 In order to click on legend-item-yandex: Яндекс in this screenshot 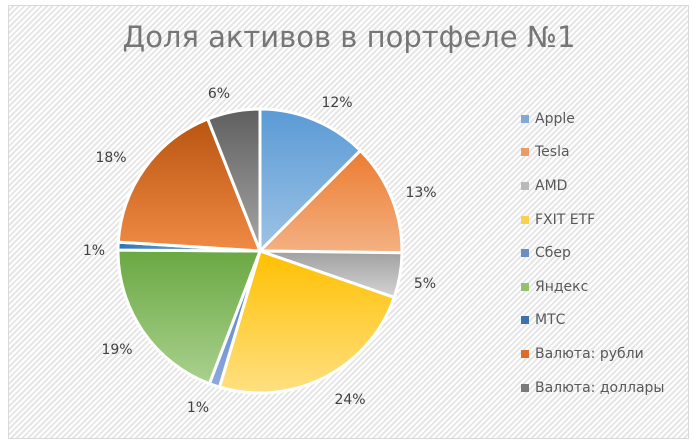, I will do `click(601, 287)`.